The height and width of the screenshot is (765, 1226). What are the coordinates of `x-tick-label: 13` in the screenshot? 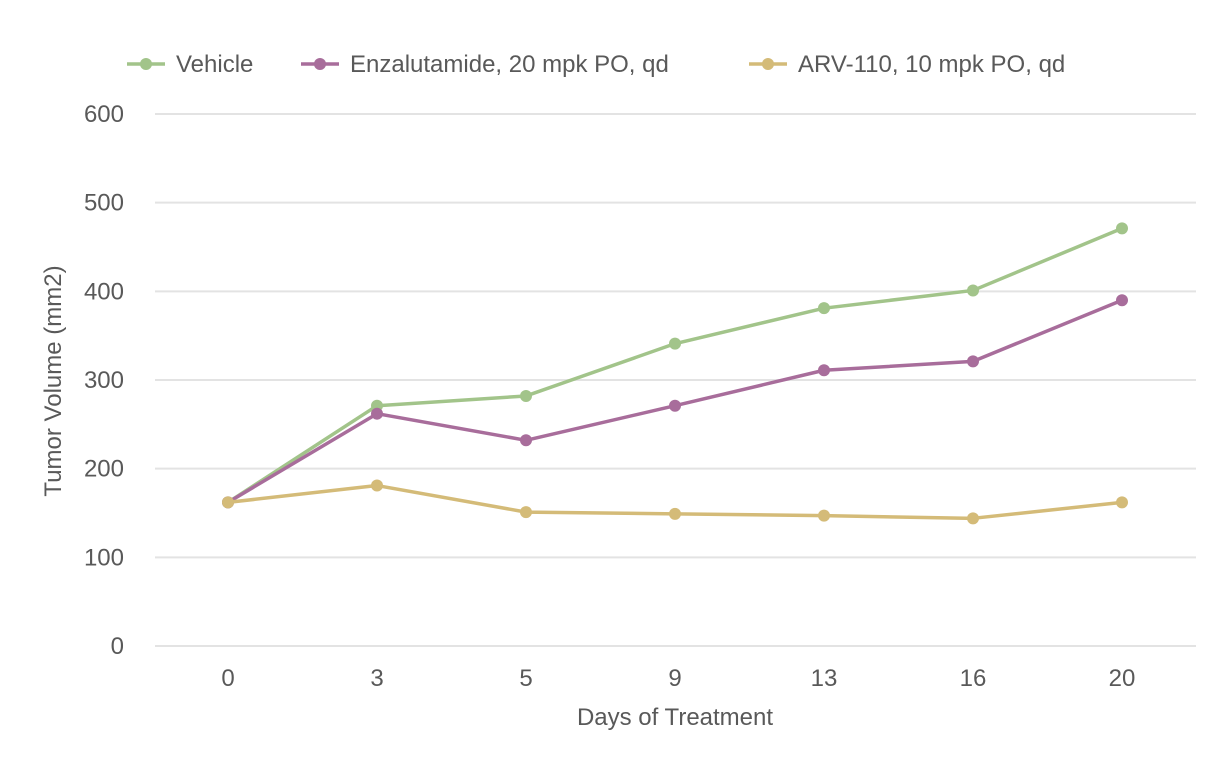 It's located at (824, 678).